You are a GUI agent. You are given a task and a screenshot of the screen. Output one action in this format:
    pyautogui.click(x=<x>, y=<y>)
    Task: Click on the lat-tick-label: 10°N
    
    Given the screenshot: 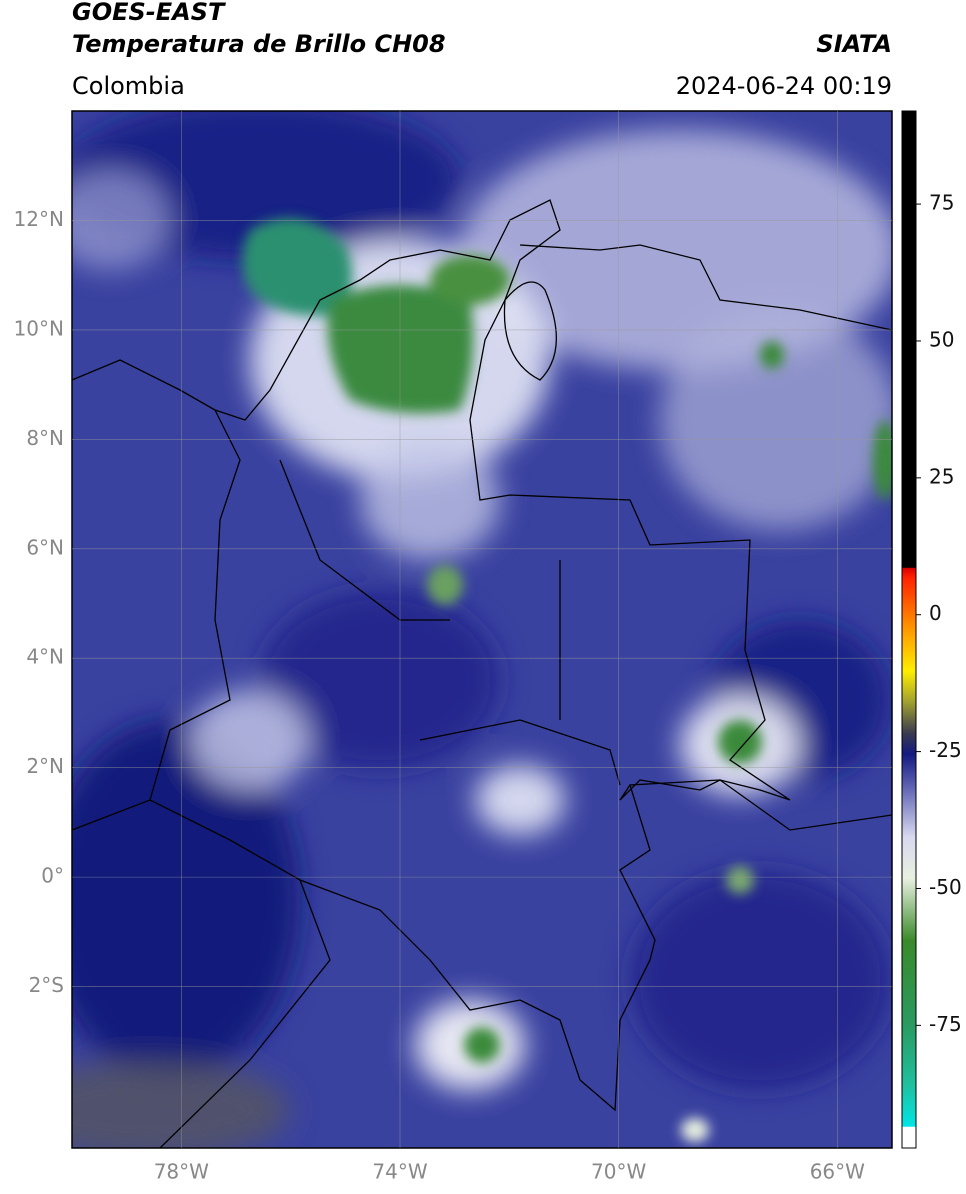 What is the action you would take?
    pyautogui.click(x=39, y=328)
    